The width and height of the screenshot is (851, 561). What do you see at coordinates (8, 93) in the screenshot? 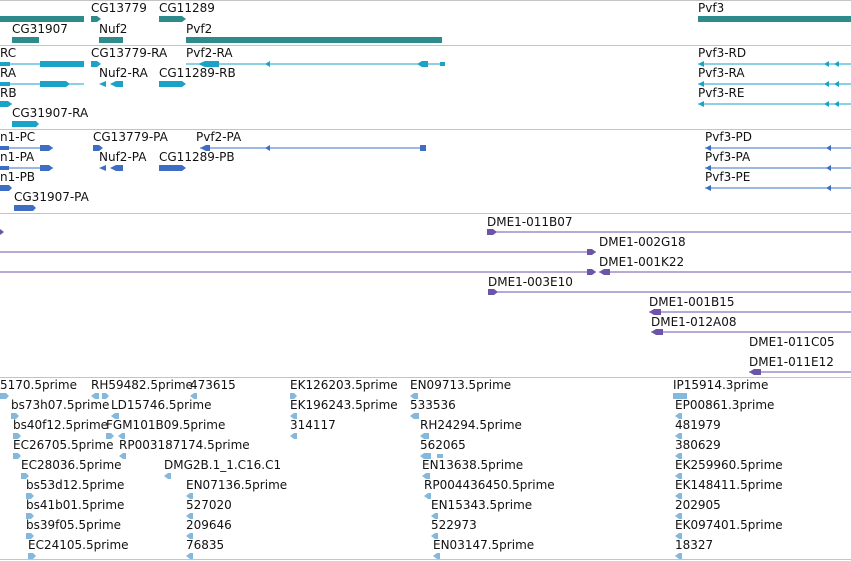
I see `feature-label: RB` at bounding box center [8, 93].